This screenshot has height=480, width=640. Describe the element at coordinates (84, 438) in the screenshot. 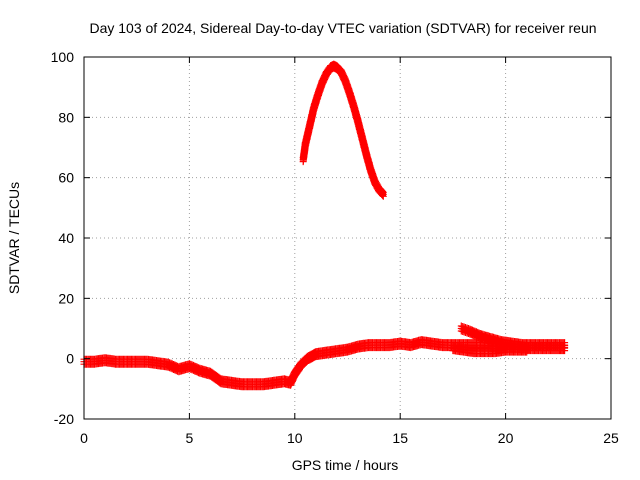

I see `x-tick-label: 0` at that location.